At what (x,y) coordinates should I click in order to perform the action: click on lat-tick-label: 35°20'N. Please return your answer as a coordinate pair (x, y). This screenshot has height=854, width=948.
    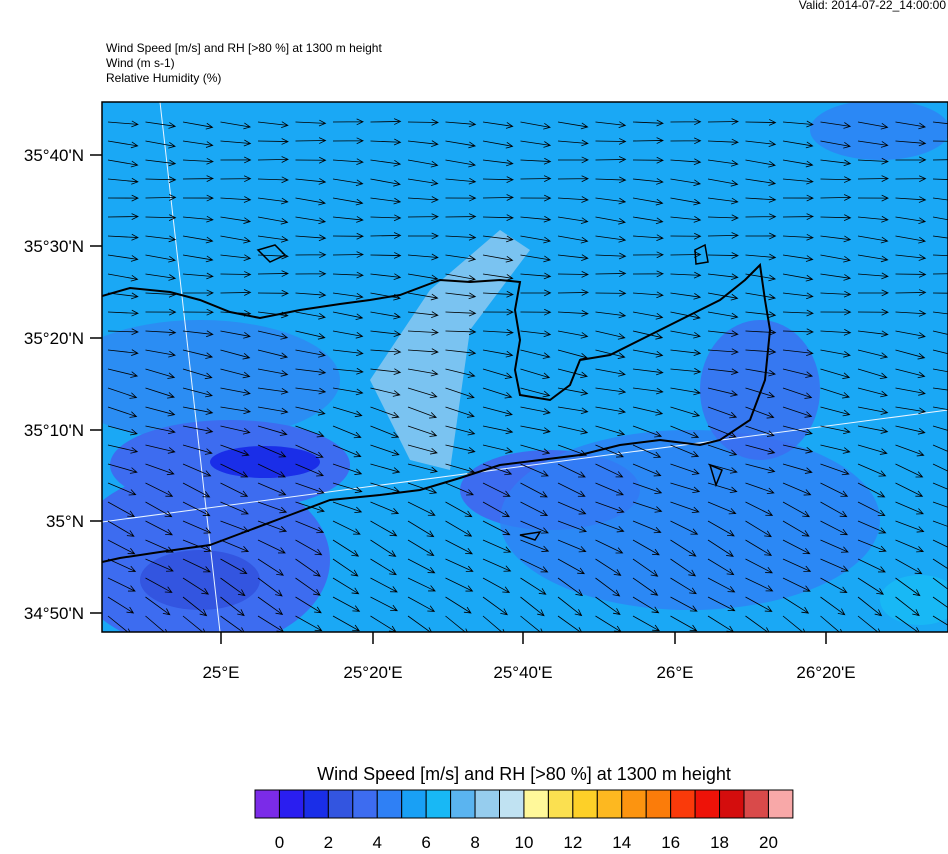
    Looking at the image, I should click on (54, 338).